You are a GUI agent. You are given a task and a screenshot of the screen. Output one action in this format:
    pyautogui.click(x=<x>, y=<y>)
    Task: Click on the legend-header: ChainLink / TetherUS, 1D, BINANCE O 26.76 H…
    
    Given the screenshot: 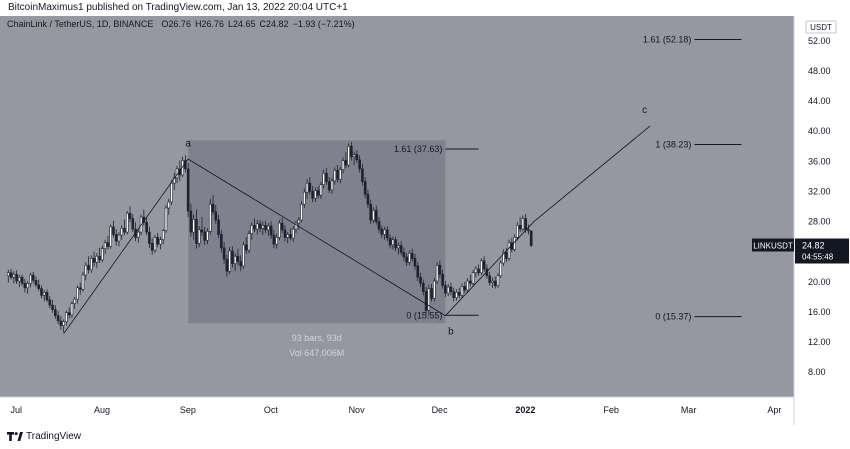 What is the action you would take?
    pyautogui.click(x=181, y=24)
    